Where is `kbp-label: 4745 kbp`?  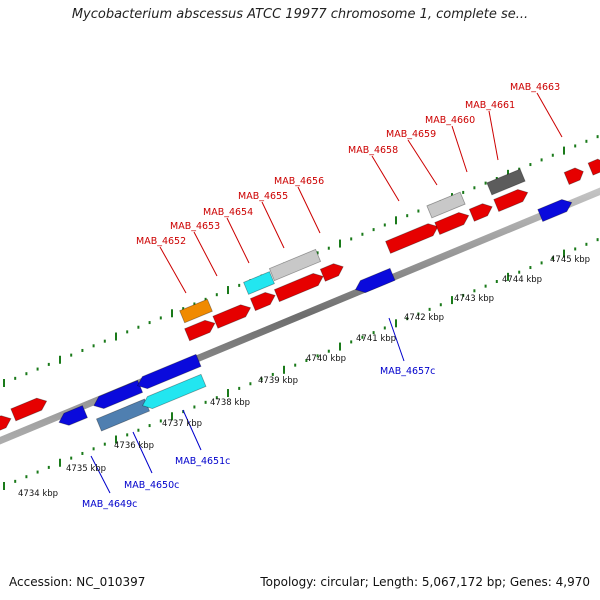
kbp-label: 4745 kbp is located at coordinates (570, 260).